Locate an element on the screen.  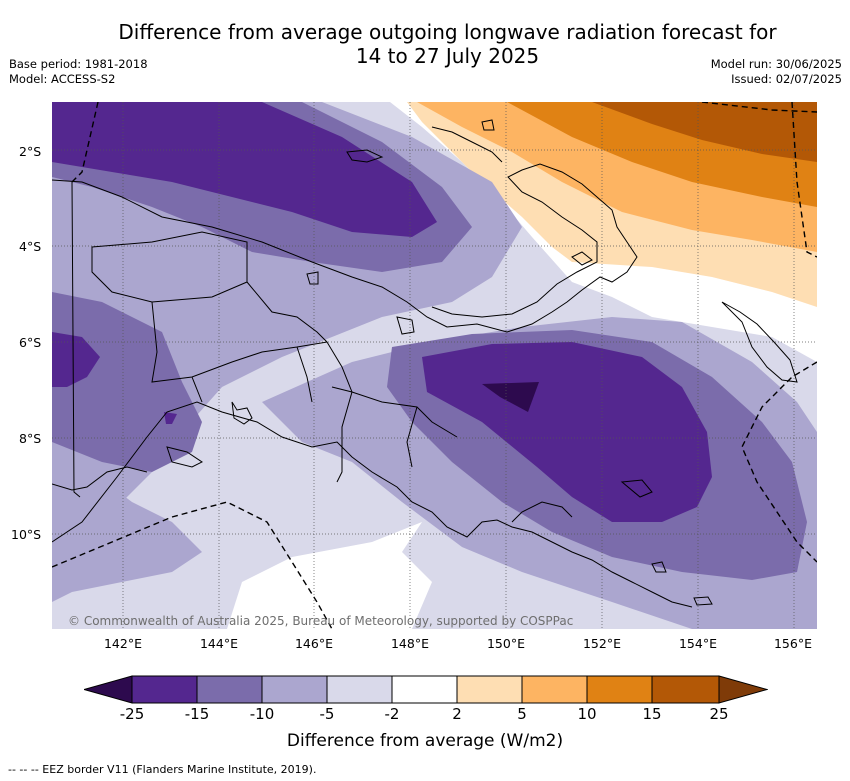
anomaly-band-minus25-minus15-west is located at coordinates (76, 359).